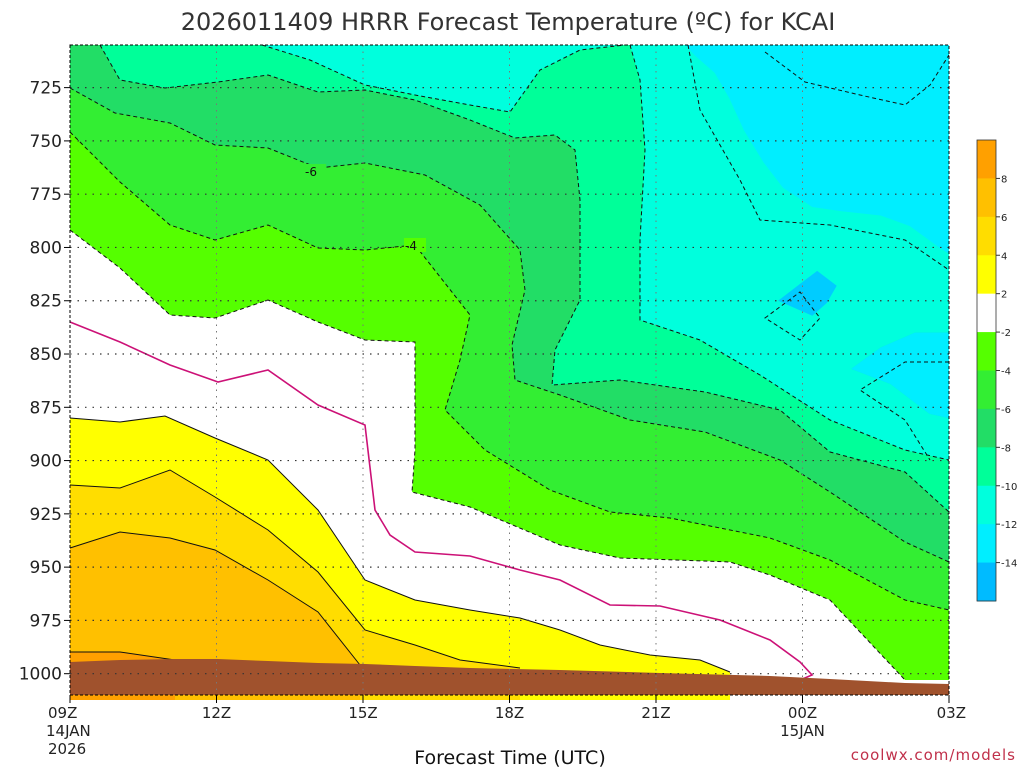 The width and height of the screenshot is (1024, 768). Describe the element at coordinates (1004, 295) in the screenshot. I see `colorbar-tick-label: 2` at that location.